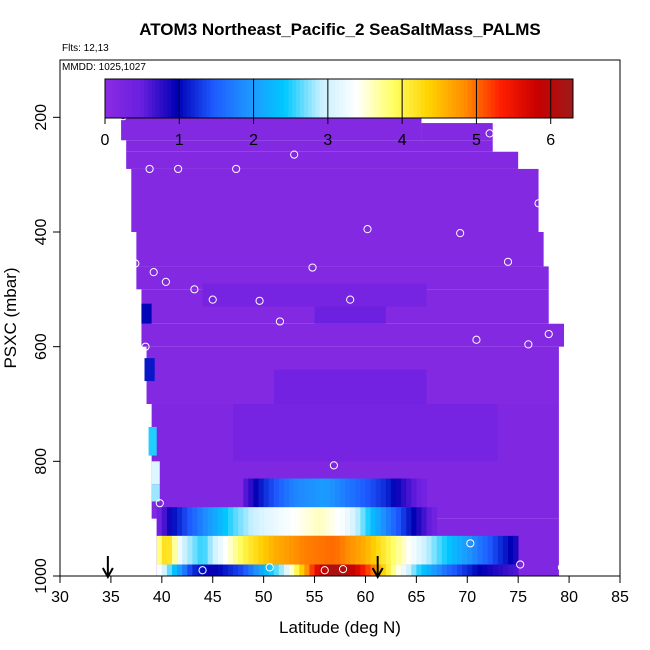  Describe the element at coordinates (105, 140) in the screenshot. I see `colorbar-tick-label: 0` at that location.